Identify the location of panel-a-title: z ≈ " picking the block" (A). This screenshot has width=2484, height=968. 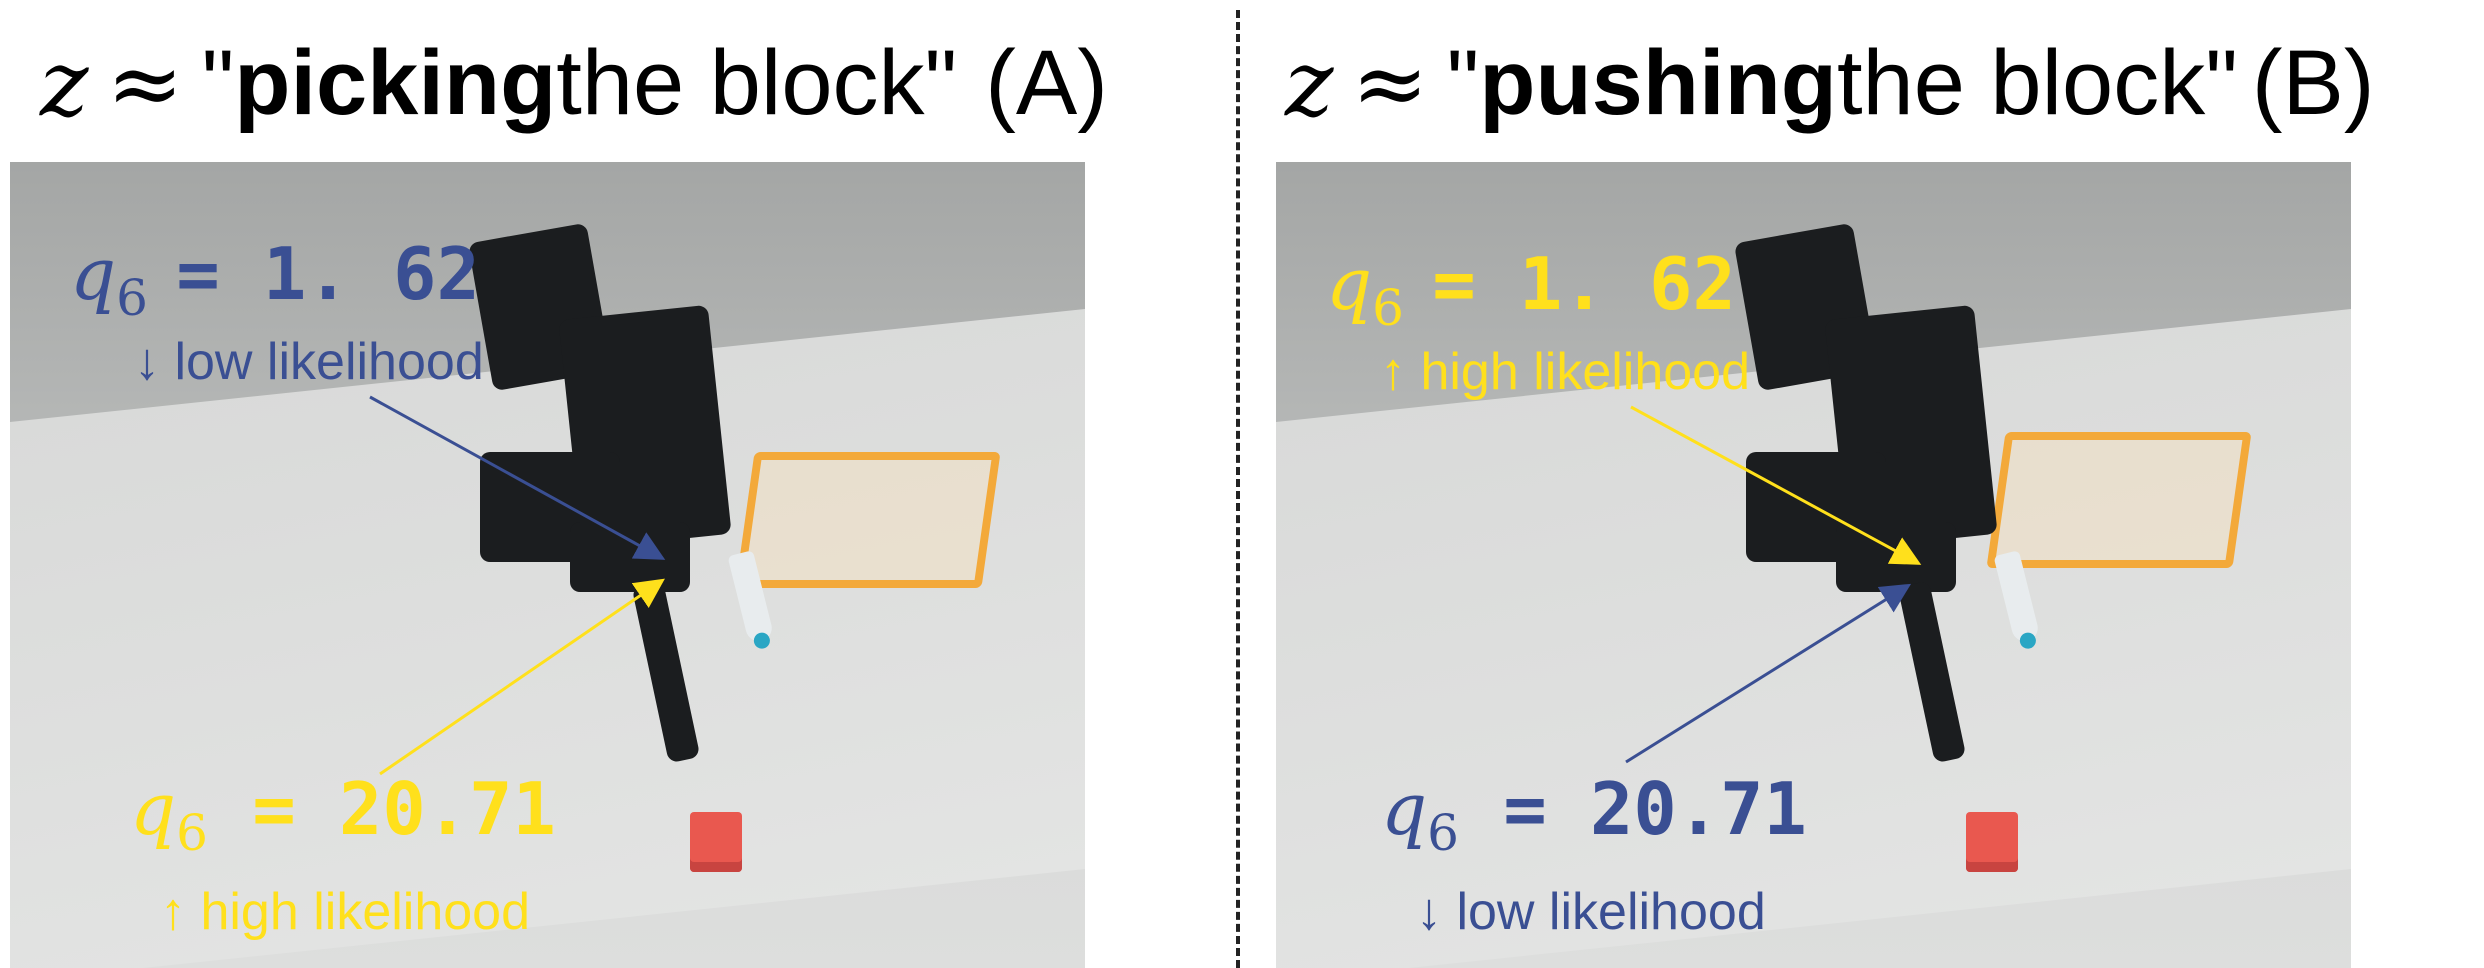
(574, 83).